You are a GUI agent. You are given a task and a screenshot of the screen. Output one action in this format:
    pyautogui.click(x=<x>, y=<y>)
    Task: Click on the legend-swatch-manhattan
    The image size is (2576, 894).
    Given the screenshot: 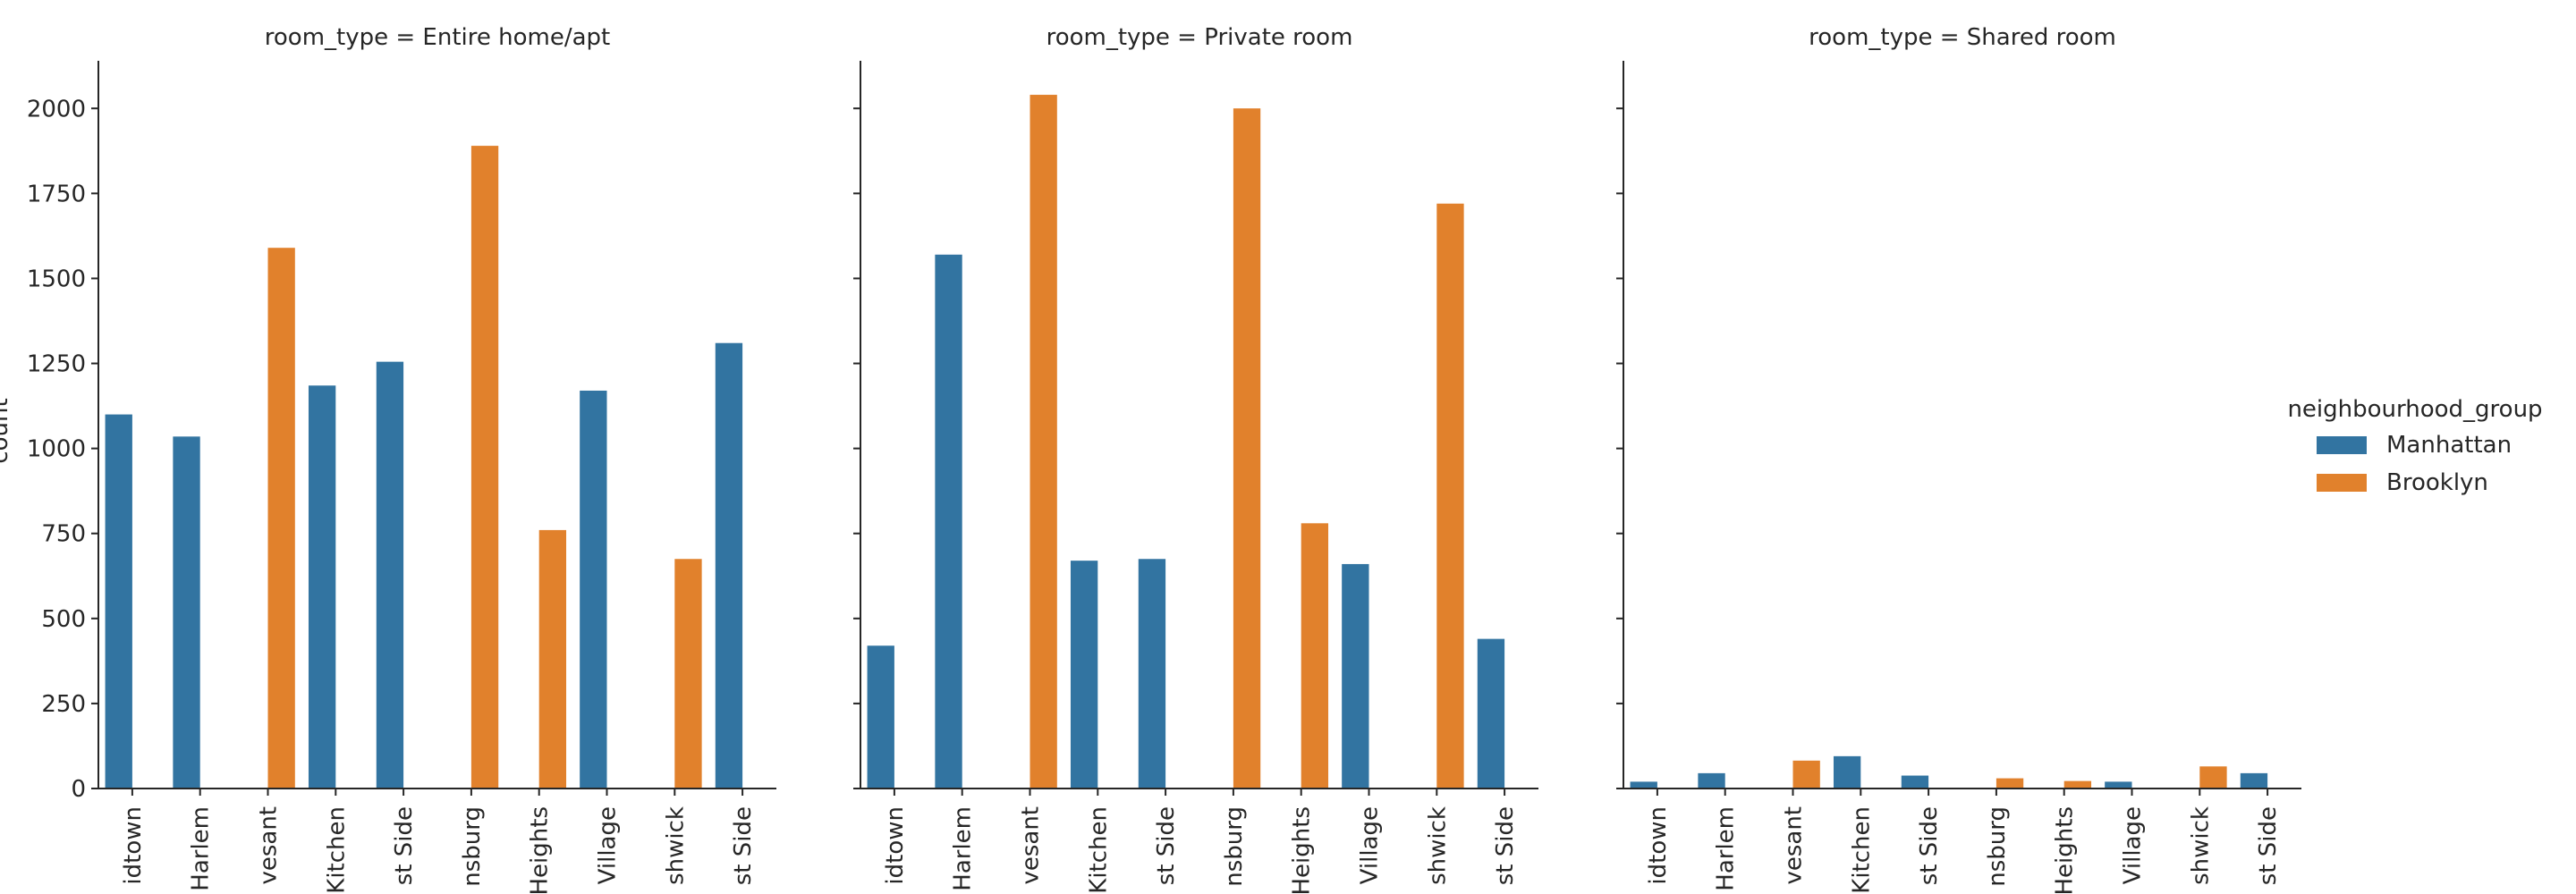 What is the action you would take?
    pyautogui.click(x=2342, y=445)
    